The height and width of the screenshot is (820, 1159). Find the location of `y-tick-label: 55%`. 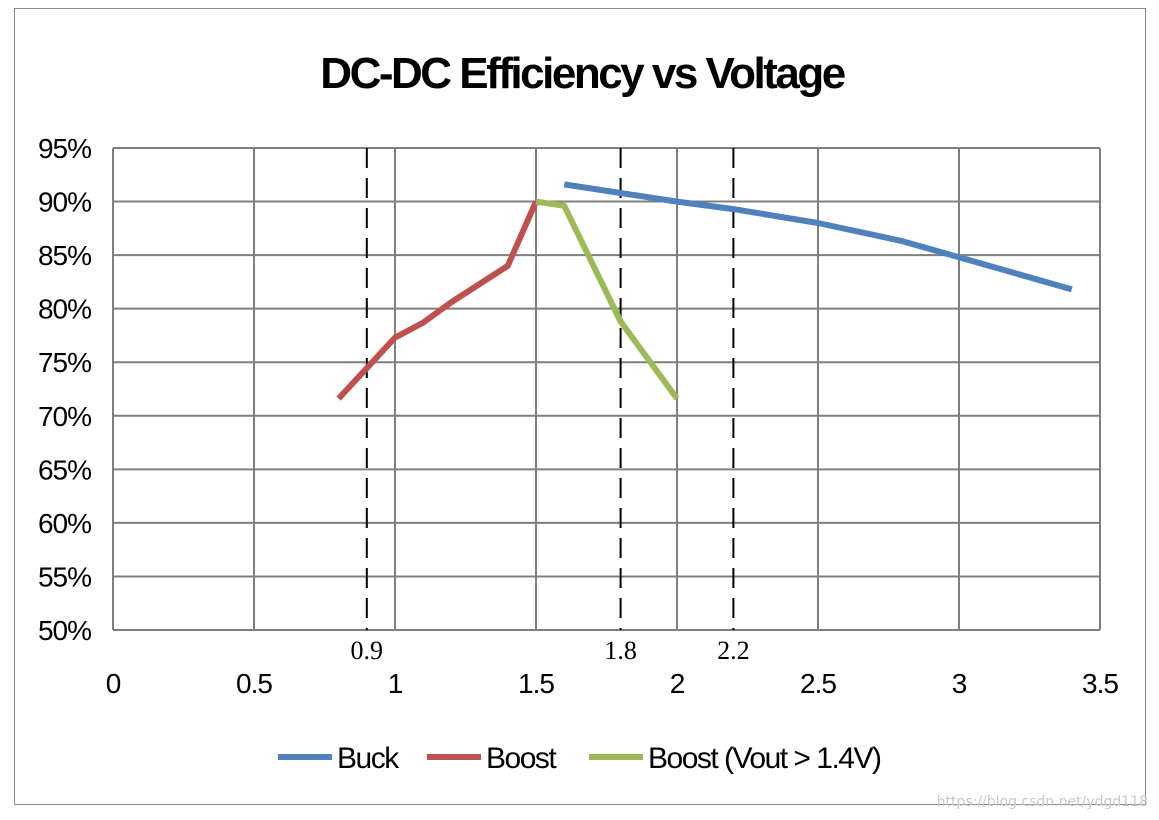

y-tick-label: 55% is located at coordinates (64, 576).